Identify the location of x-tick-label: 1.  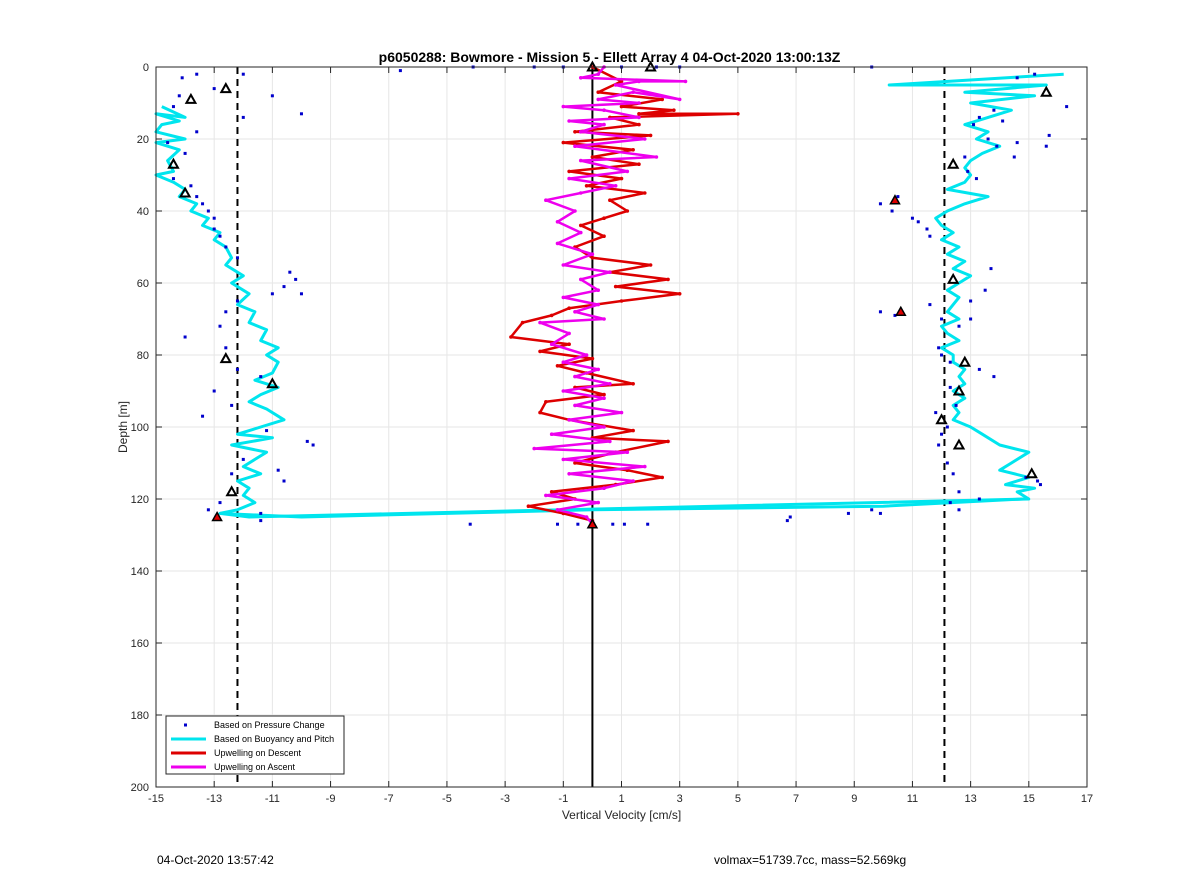
(621, 799).